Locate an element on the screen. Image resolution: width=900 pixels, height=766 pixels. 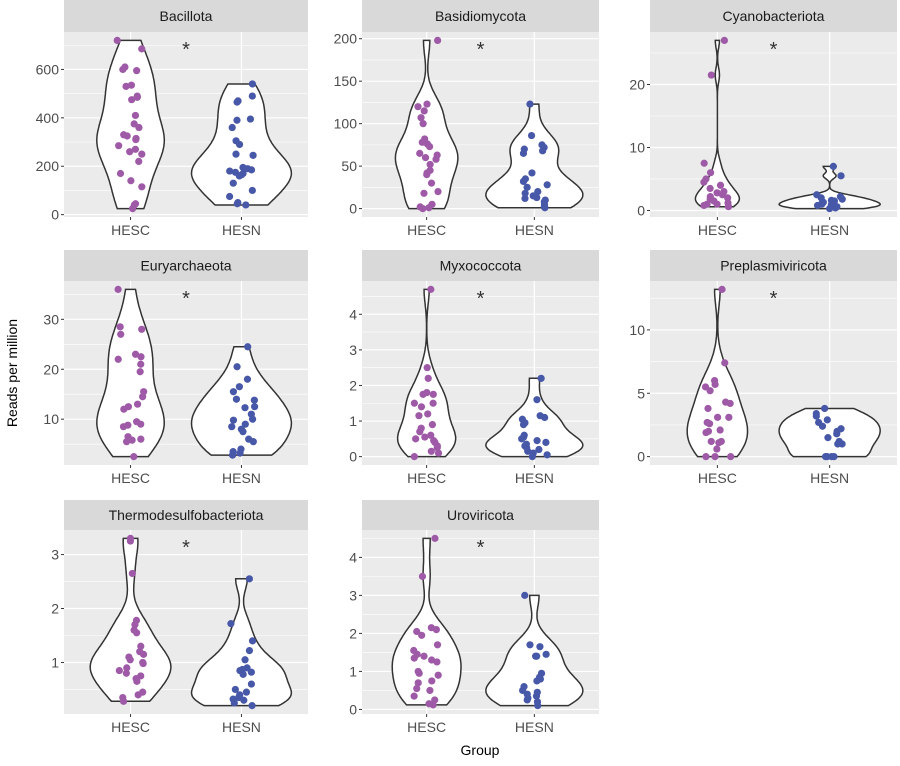
y-tick-label: 1 is located at coordinates (353, 421).